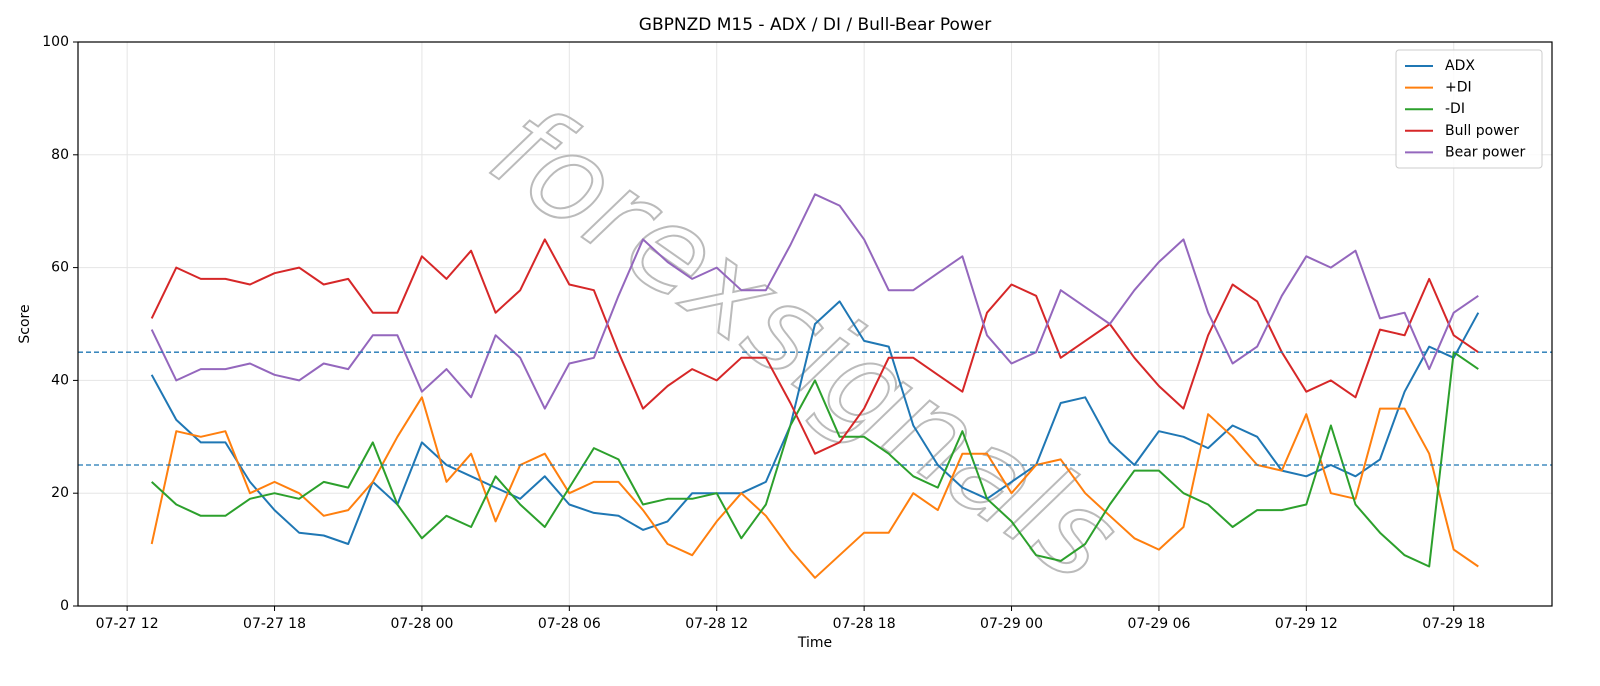 Image resolution: width=1600 pixels, height=686 pixels. Describe the element at coordinates (569, 624) in the screenshot. I see `x-tick-label: 07-28 06` at that location.